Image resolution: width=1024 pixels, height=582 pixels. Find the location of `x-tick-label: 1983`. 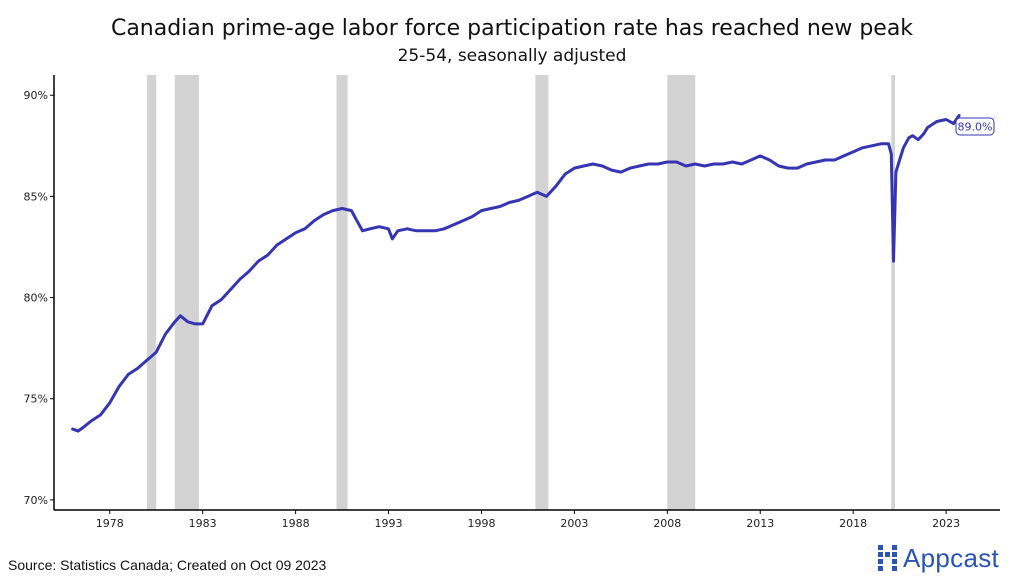

x-tick-label: 1983 is located at coordinates (203, 523).